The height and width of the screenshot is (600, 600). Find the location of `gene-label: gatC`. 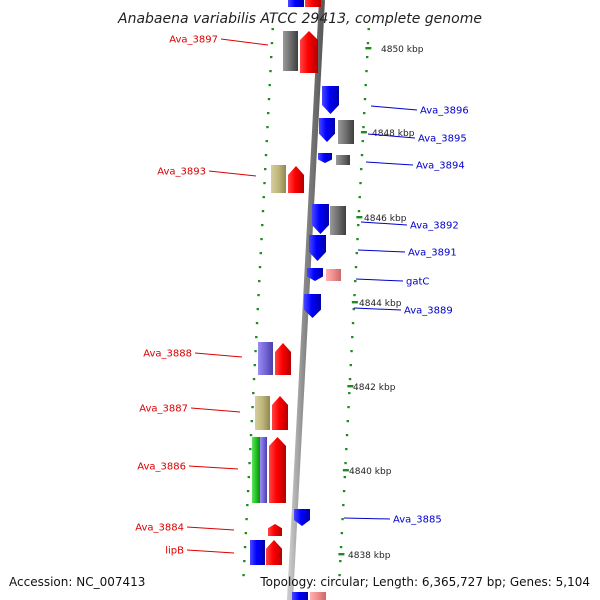

gene-label: gatC is located at coordinates (417, 282).